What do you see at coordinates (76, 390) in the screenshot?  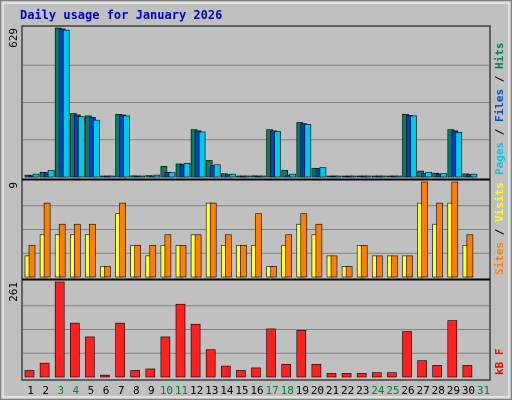 I see `x-tick-day-4: 4` at bounding box center [76, 390].